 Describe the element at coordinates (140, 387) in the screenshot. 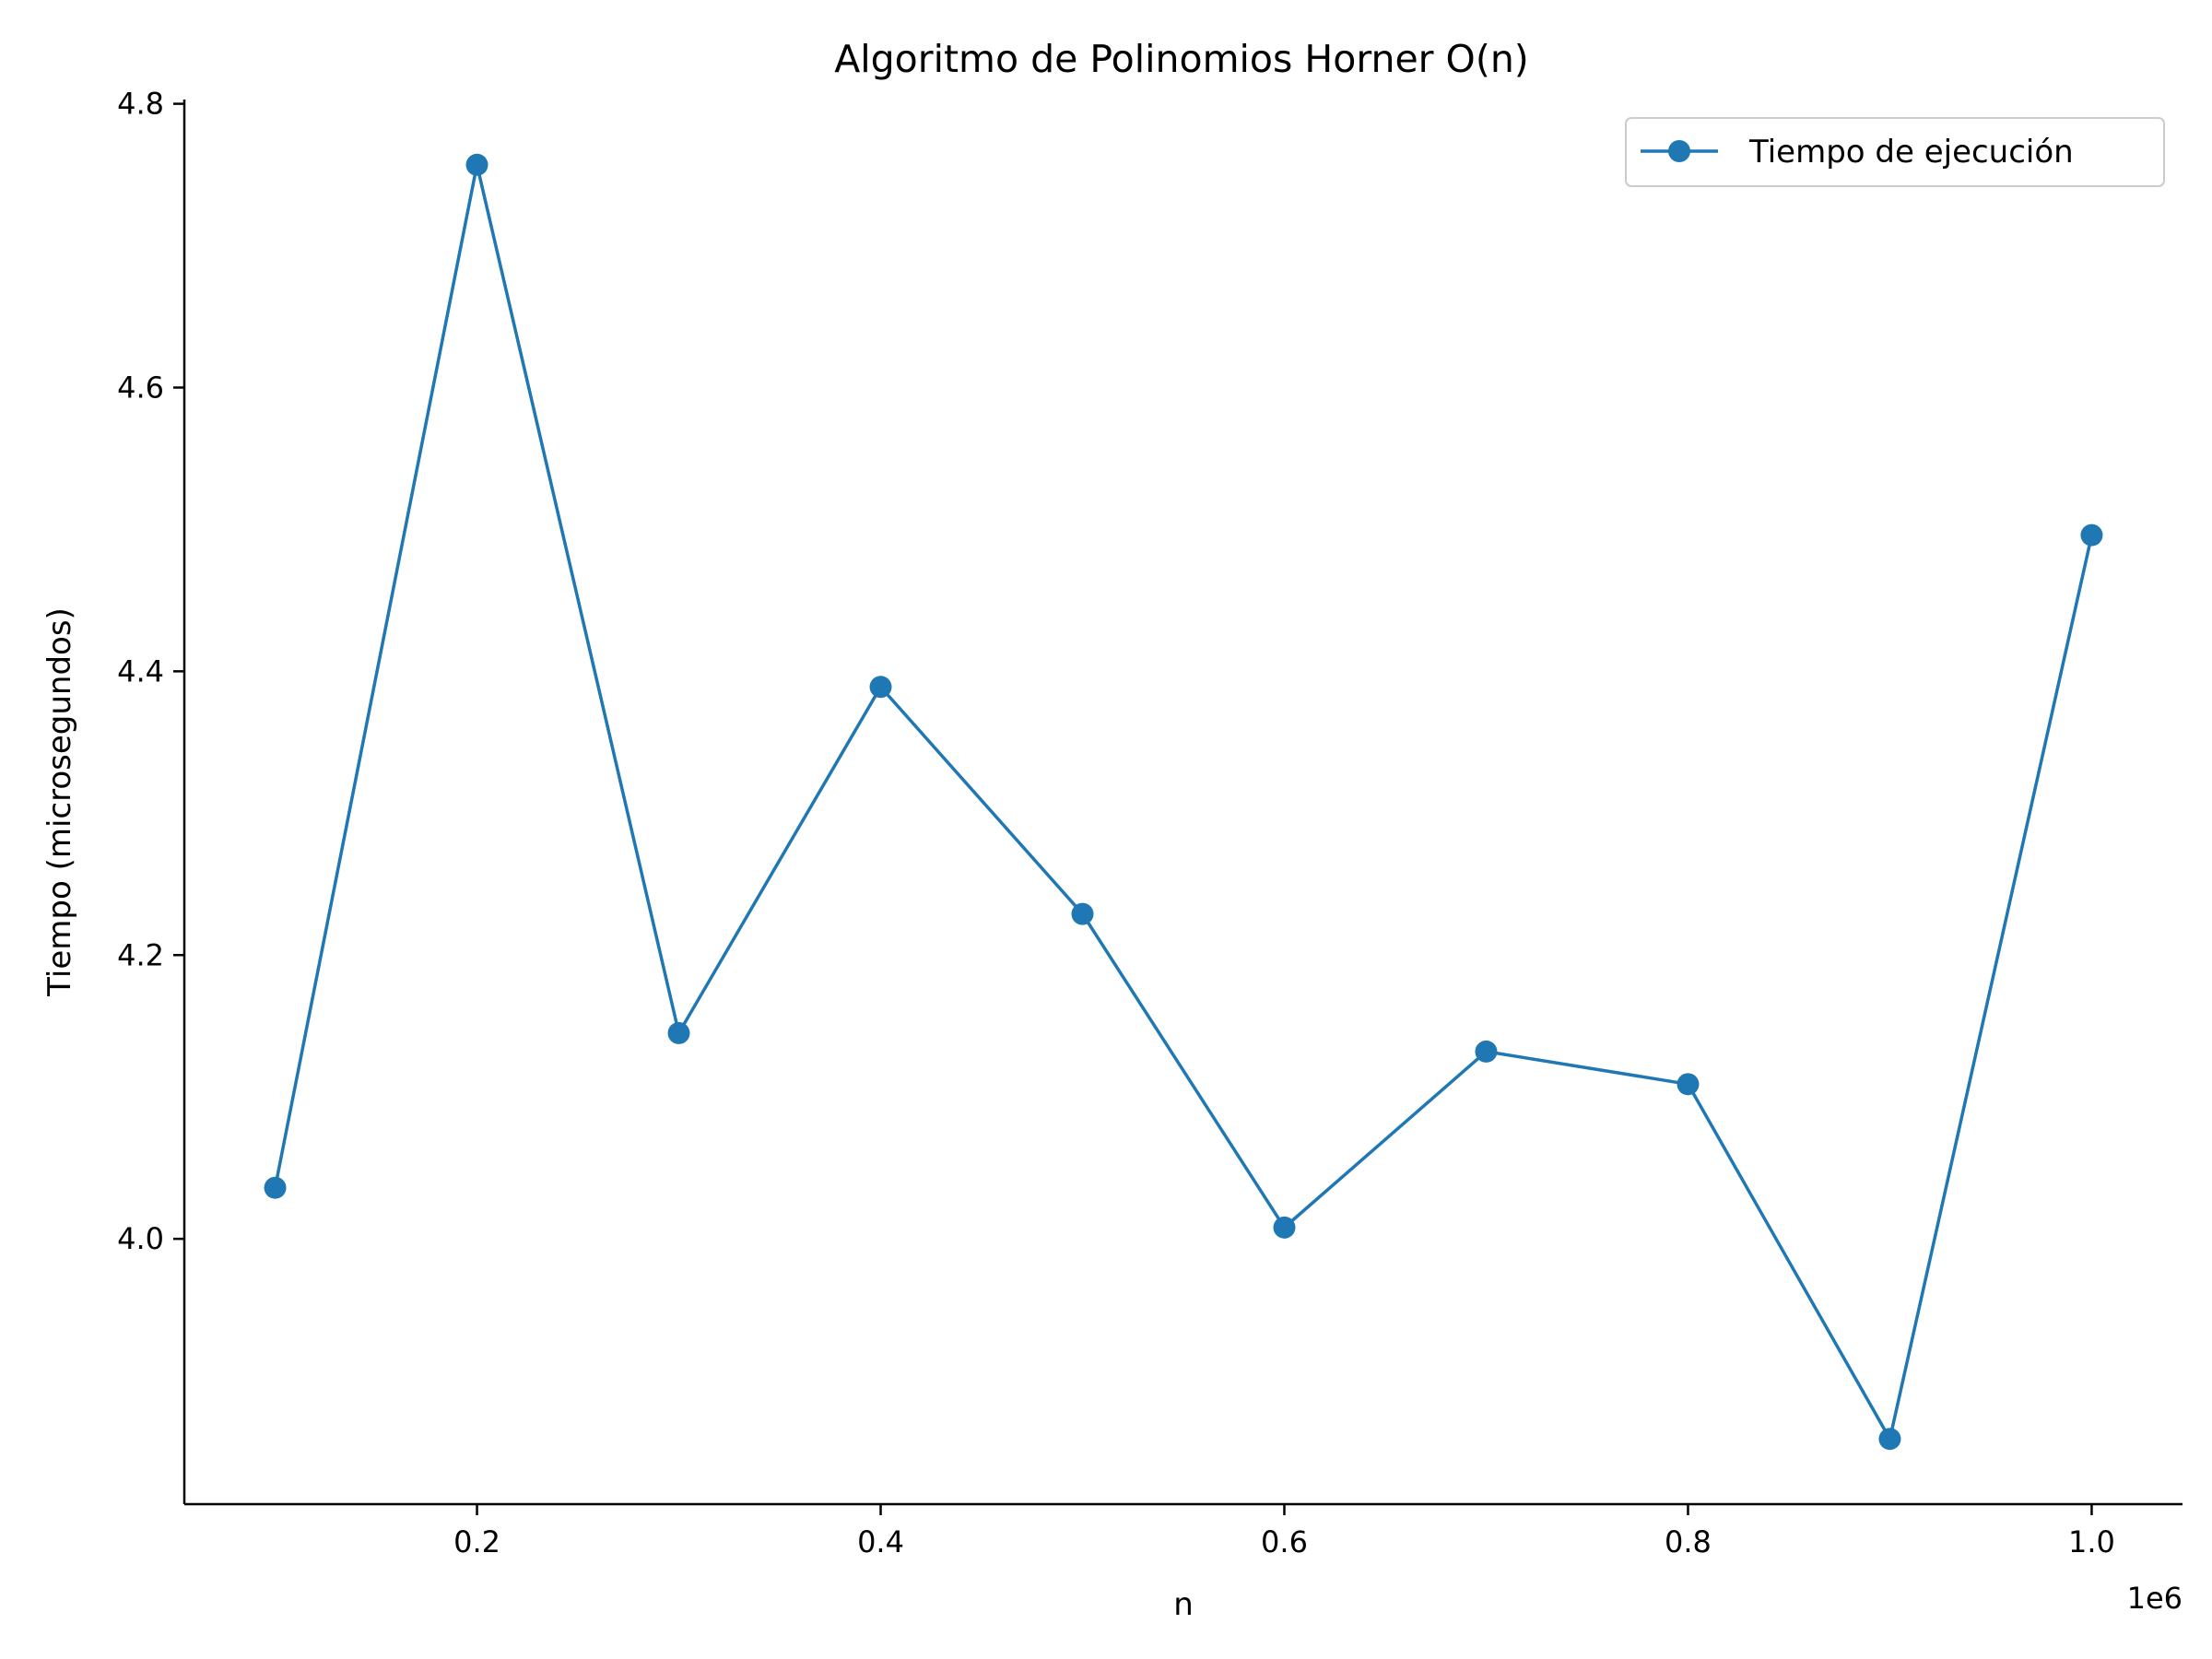

I see `y-tick-label: 4.6` at that location.